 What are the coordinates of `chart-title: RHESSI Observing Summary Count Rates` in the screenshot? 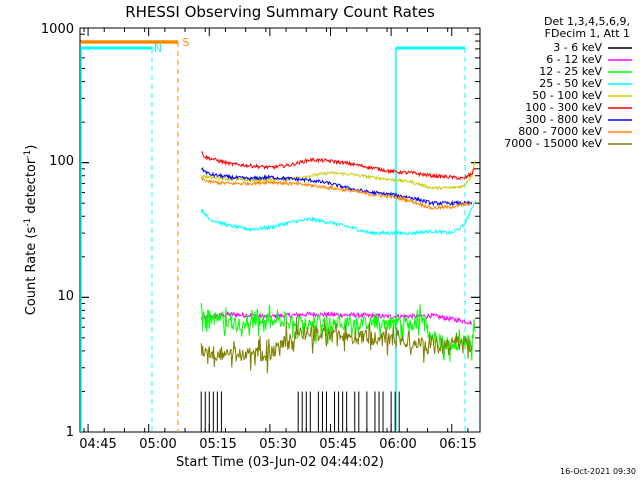 It's located at (280, 12).